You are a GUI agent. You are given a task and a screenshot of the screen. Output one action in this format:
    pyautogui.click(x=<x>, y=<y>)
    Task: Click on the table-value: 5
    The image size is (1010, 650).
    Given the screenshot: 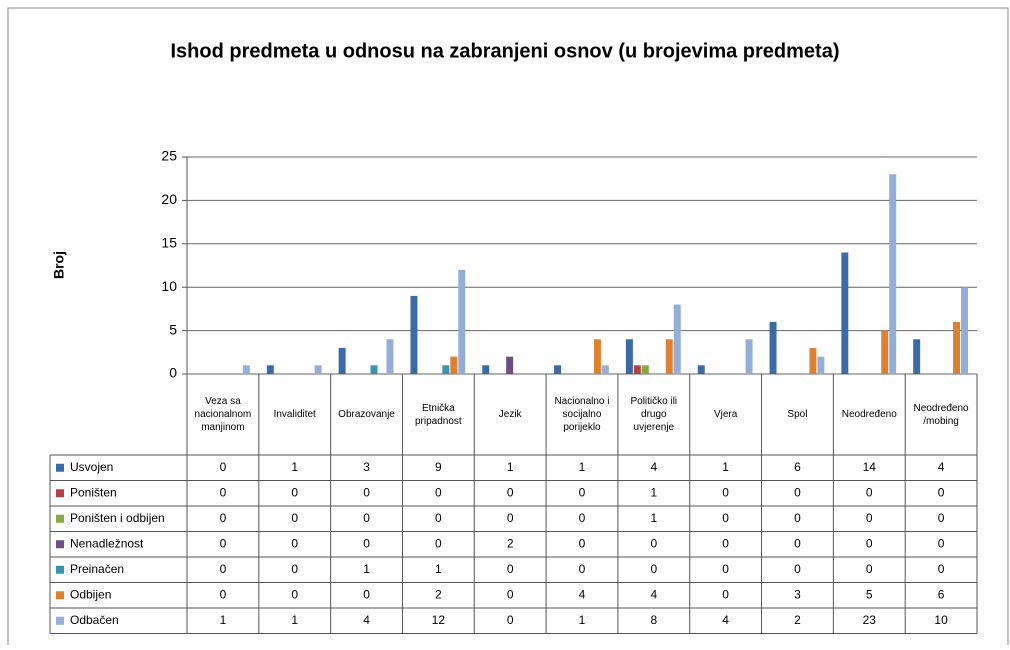 What is the action you would take?
    pyautogui.click(x=869, y=594)
    